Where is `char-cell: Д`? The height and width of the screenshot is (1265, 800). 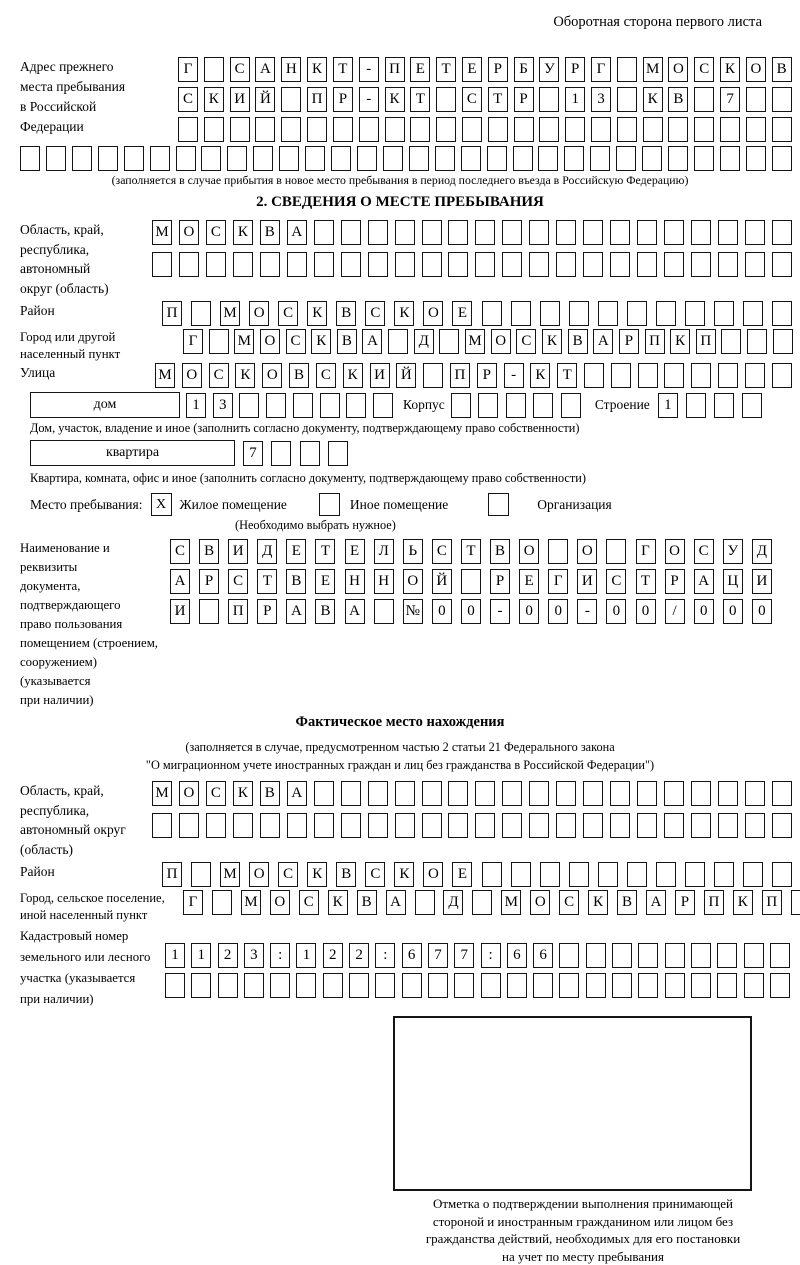
char-cell: Д is located at coordinates (423, 341).